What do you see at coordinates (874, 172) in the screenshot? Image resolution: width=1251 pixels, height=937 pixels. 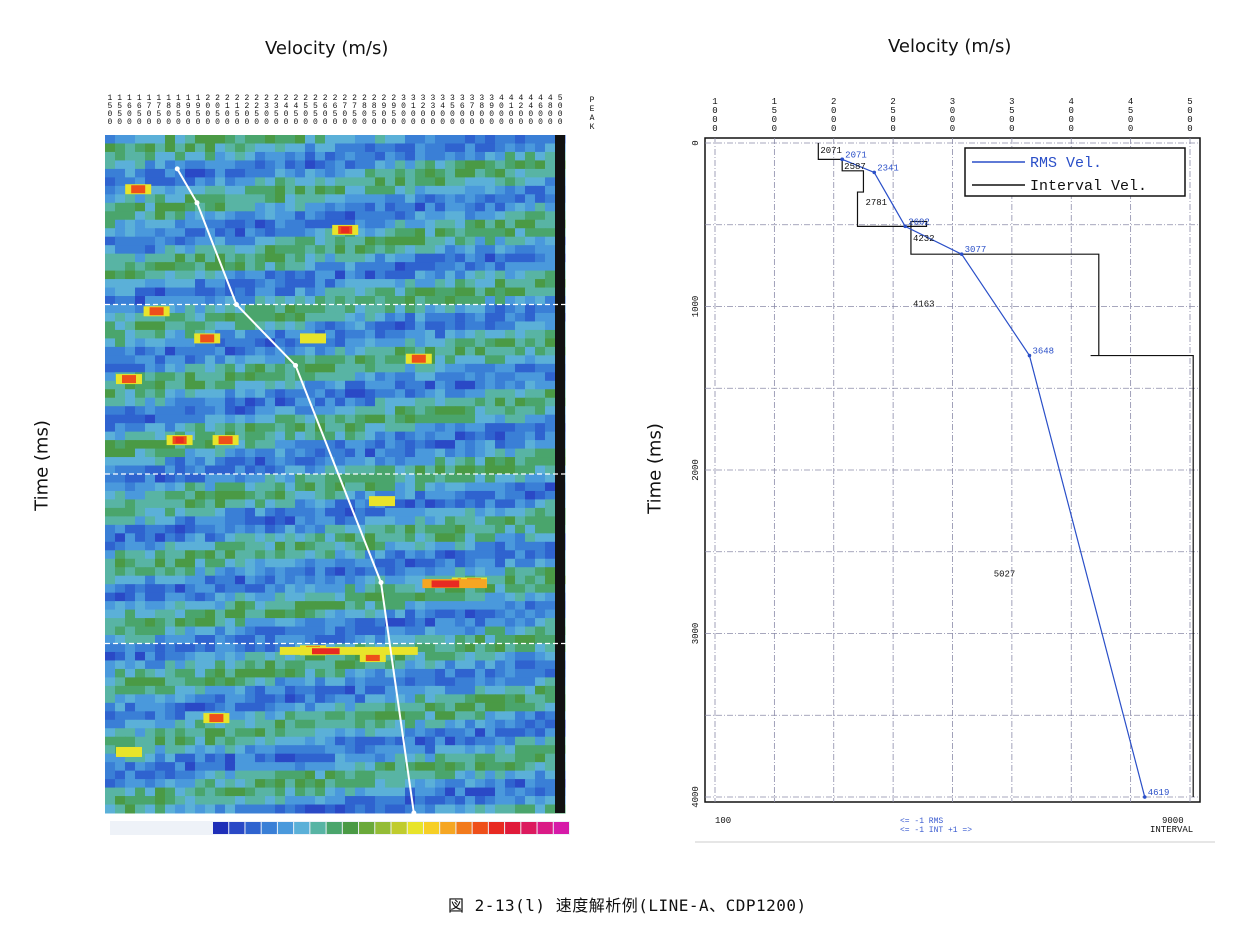 I see `rms-velocity-point` at bounding box center [874, 172].